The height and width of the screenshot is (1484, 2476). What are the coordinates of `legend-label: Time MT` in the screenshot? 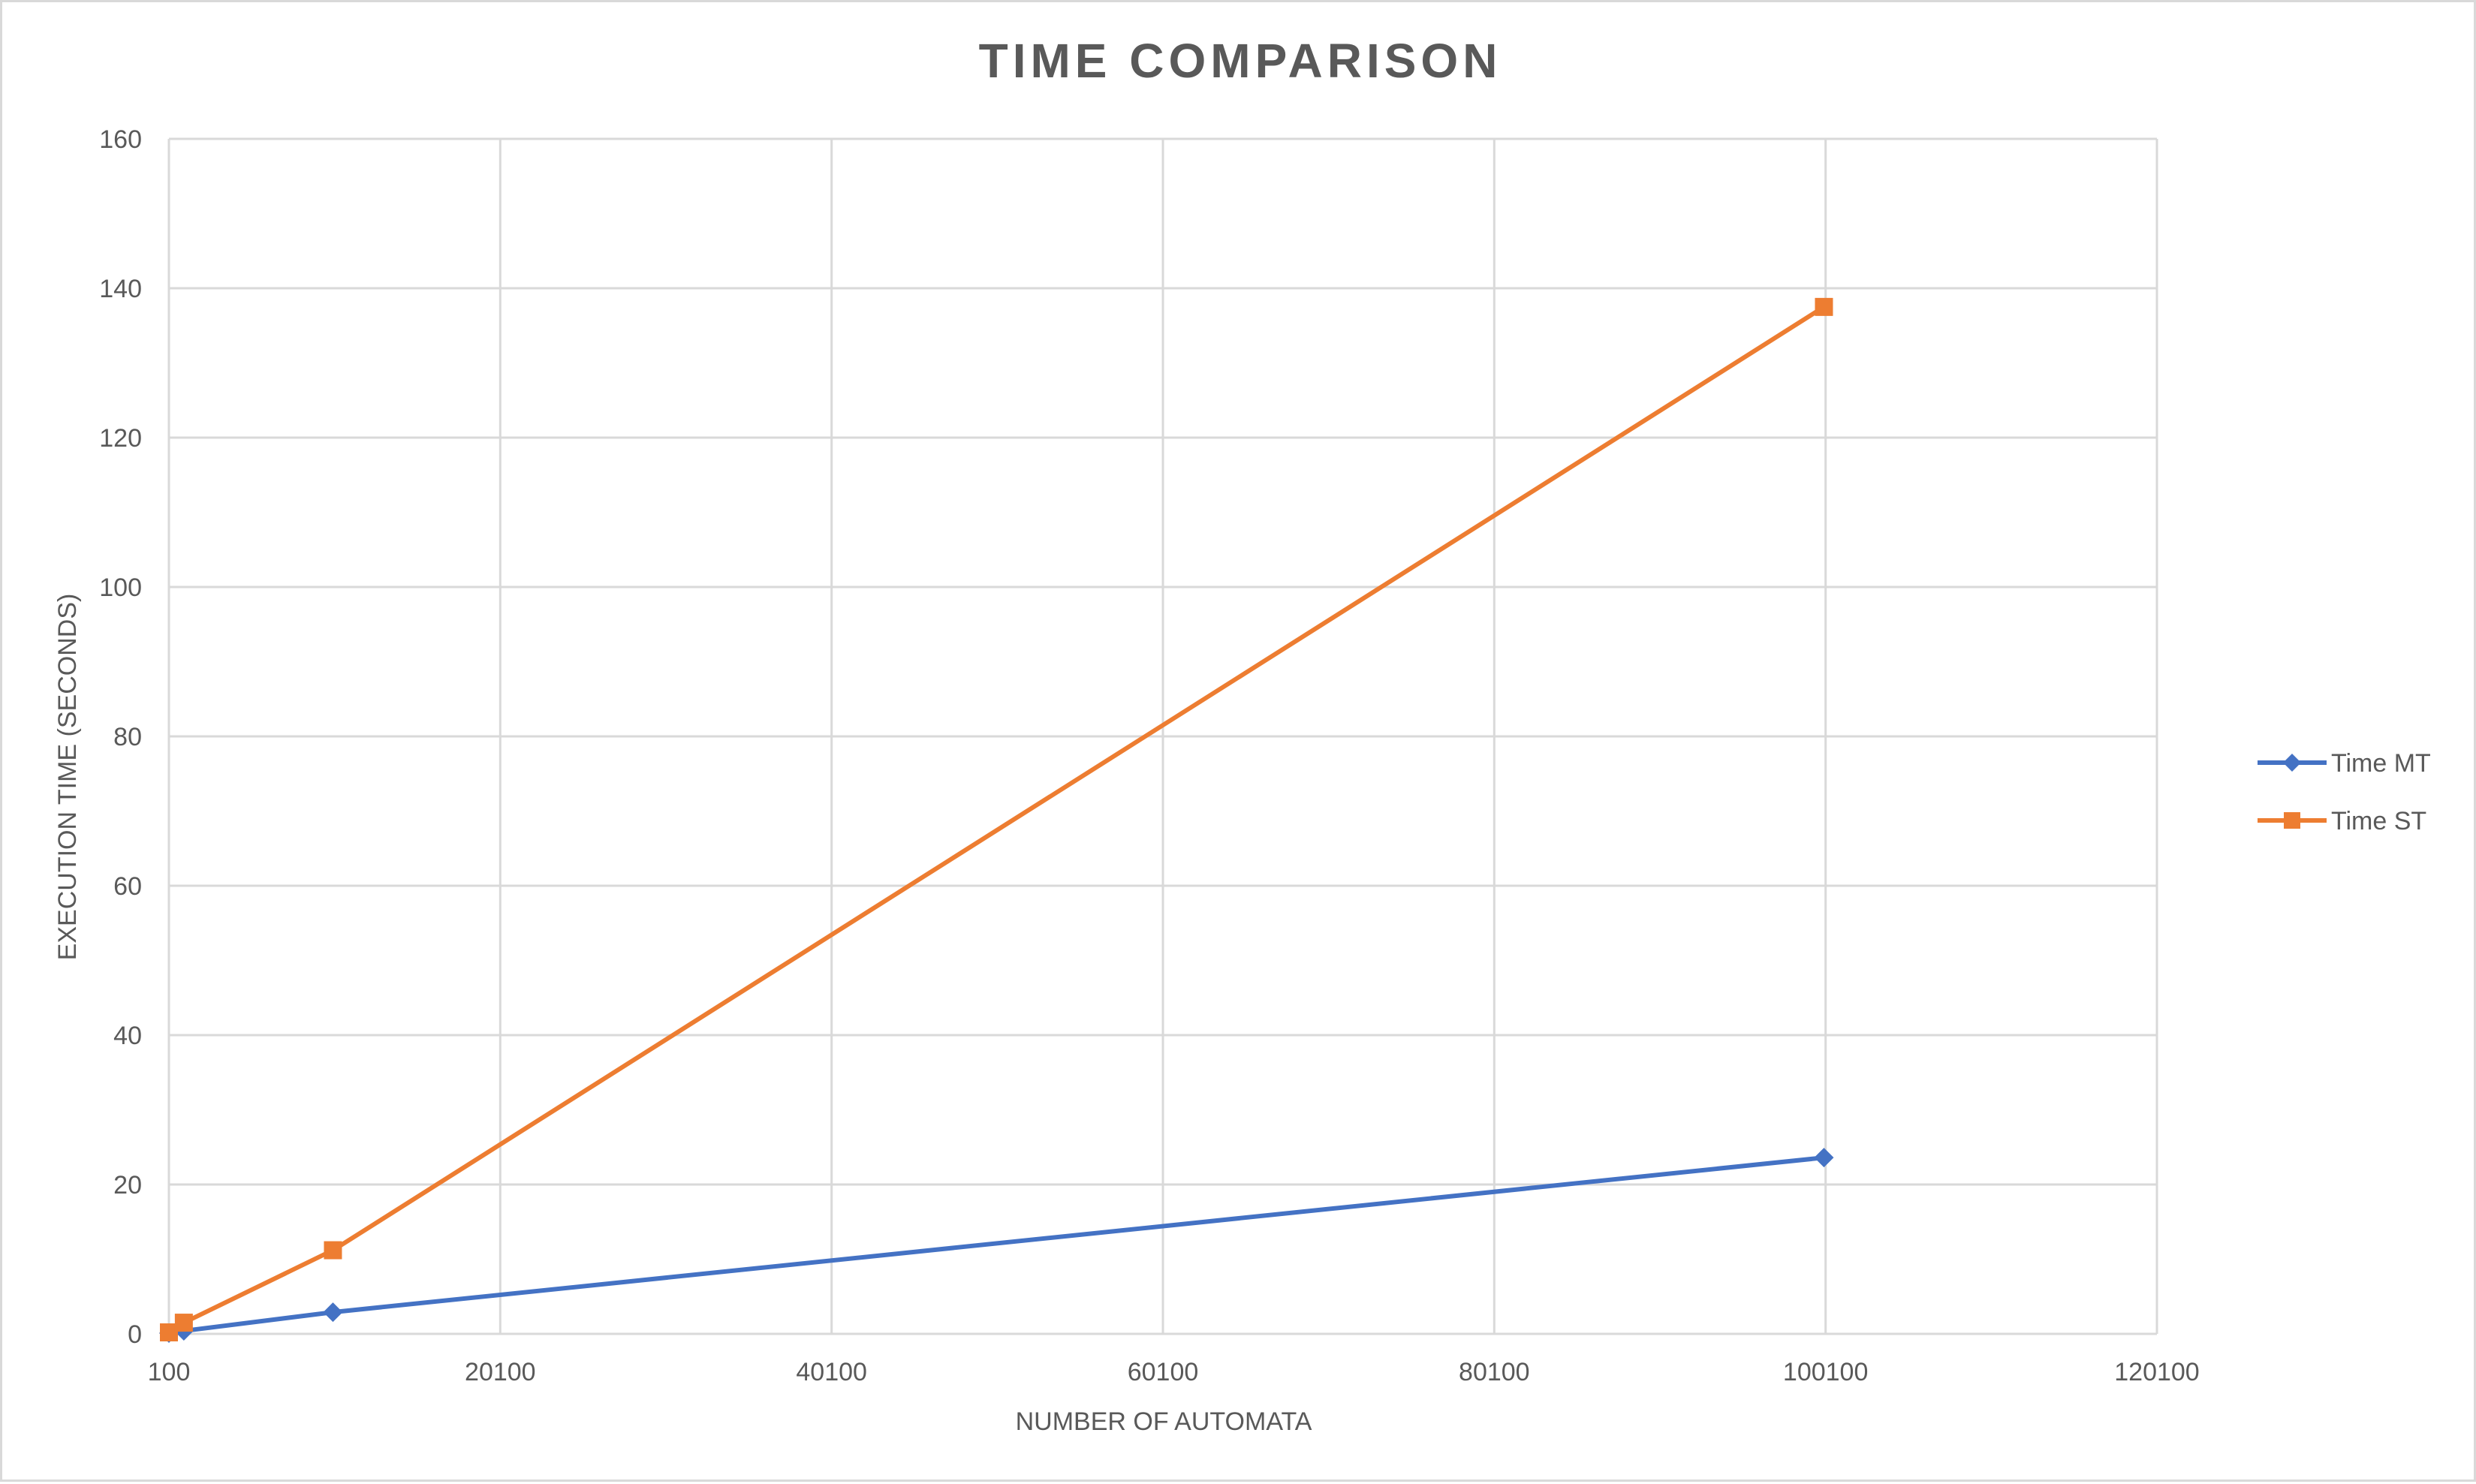 It's located at (2381, 763).